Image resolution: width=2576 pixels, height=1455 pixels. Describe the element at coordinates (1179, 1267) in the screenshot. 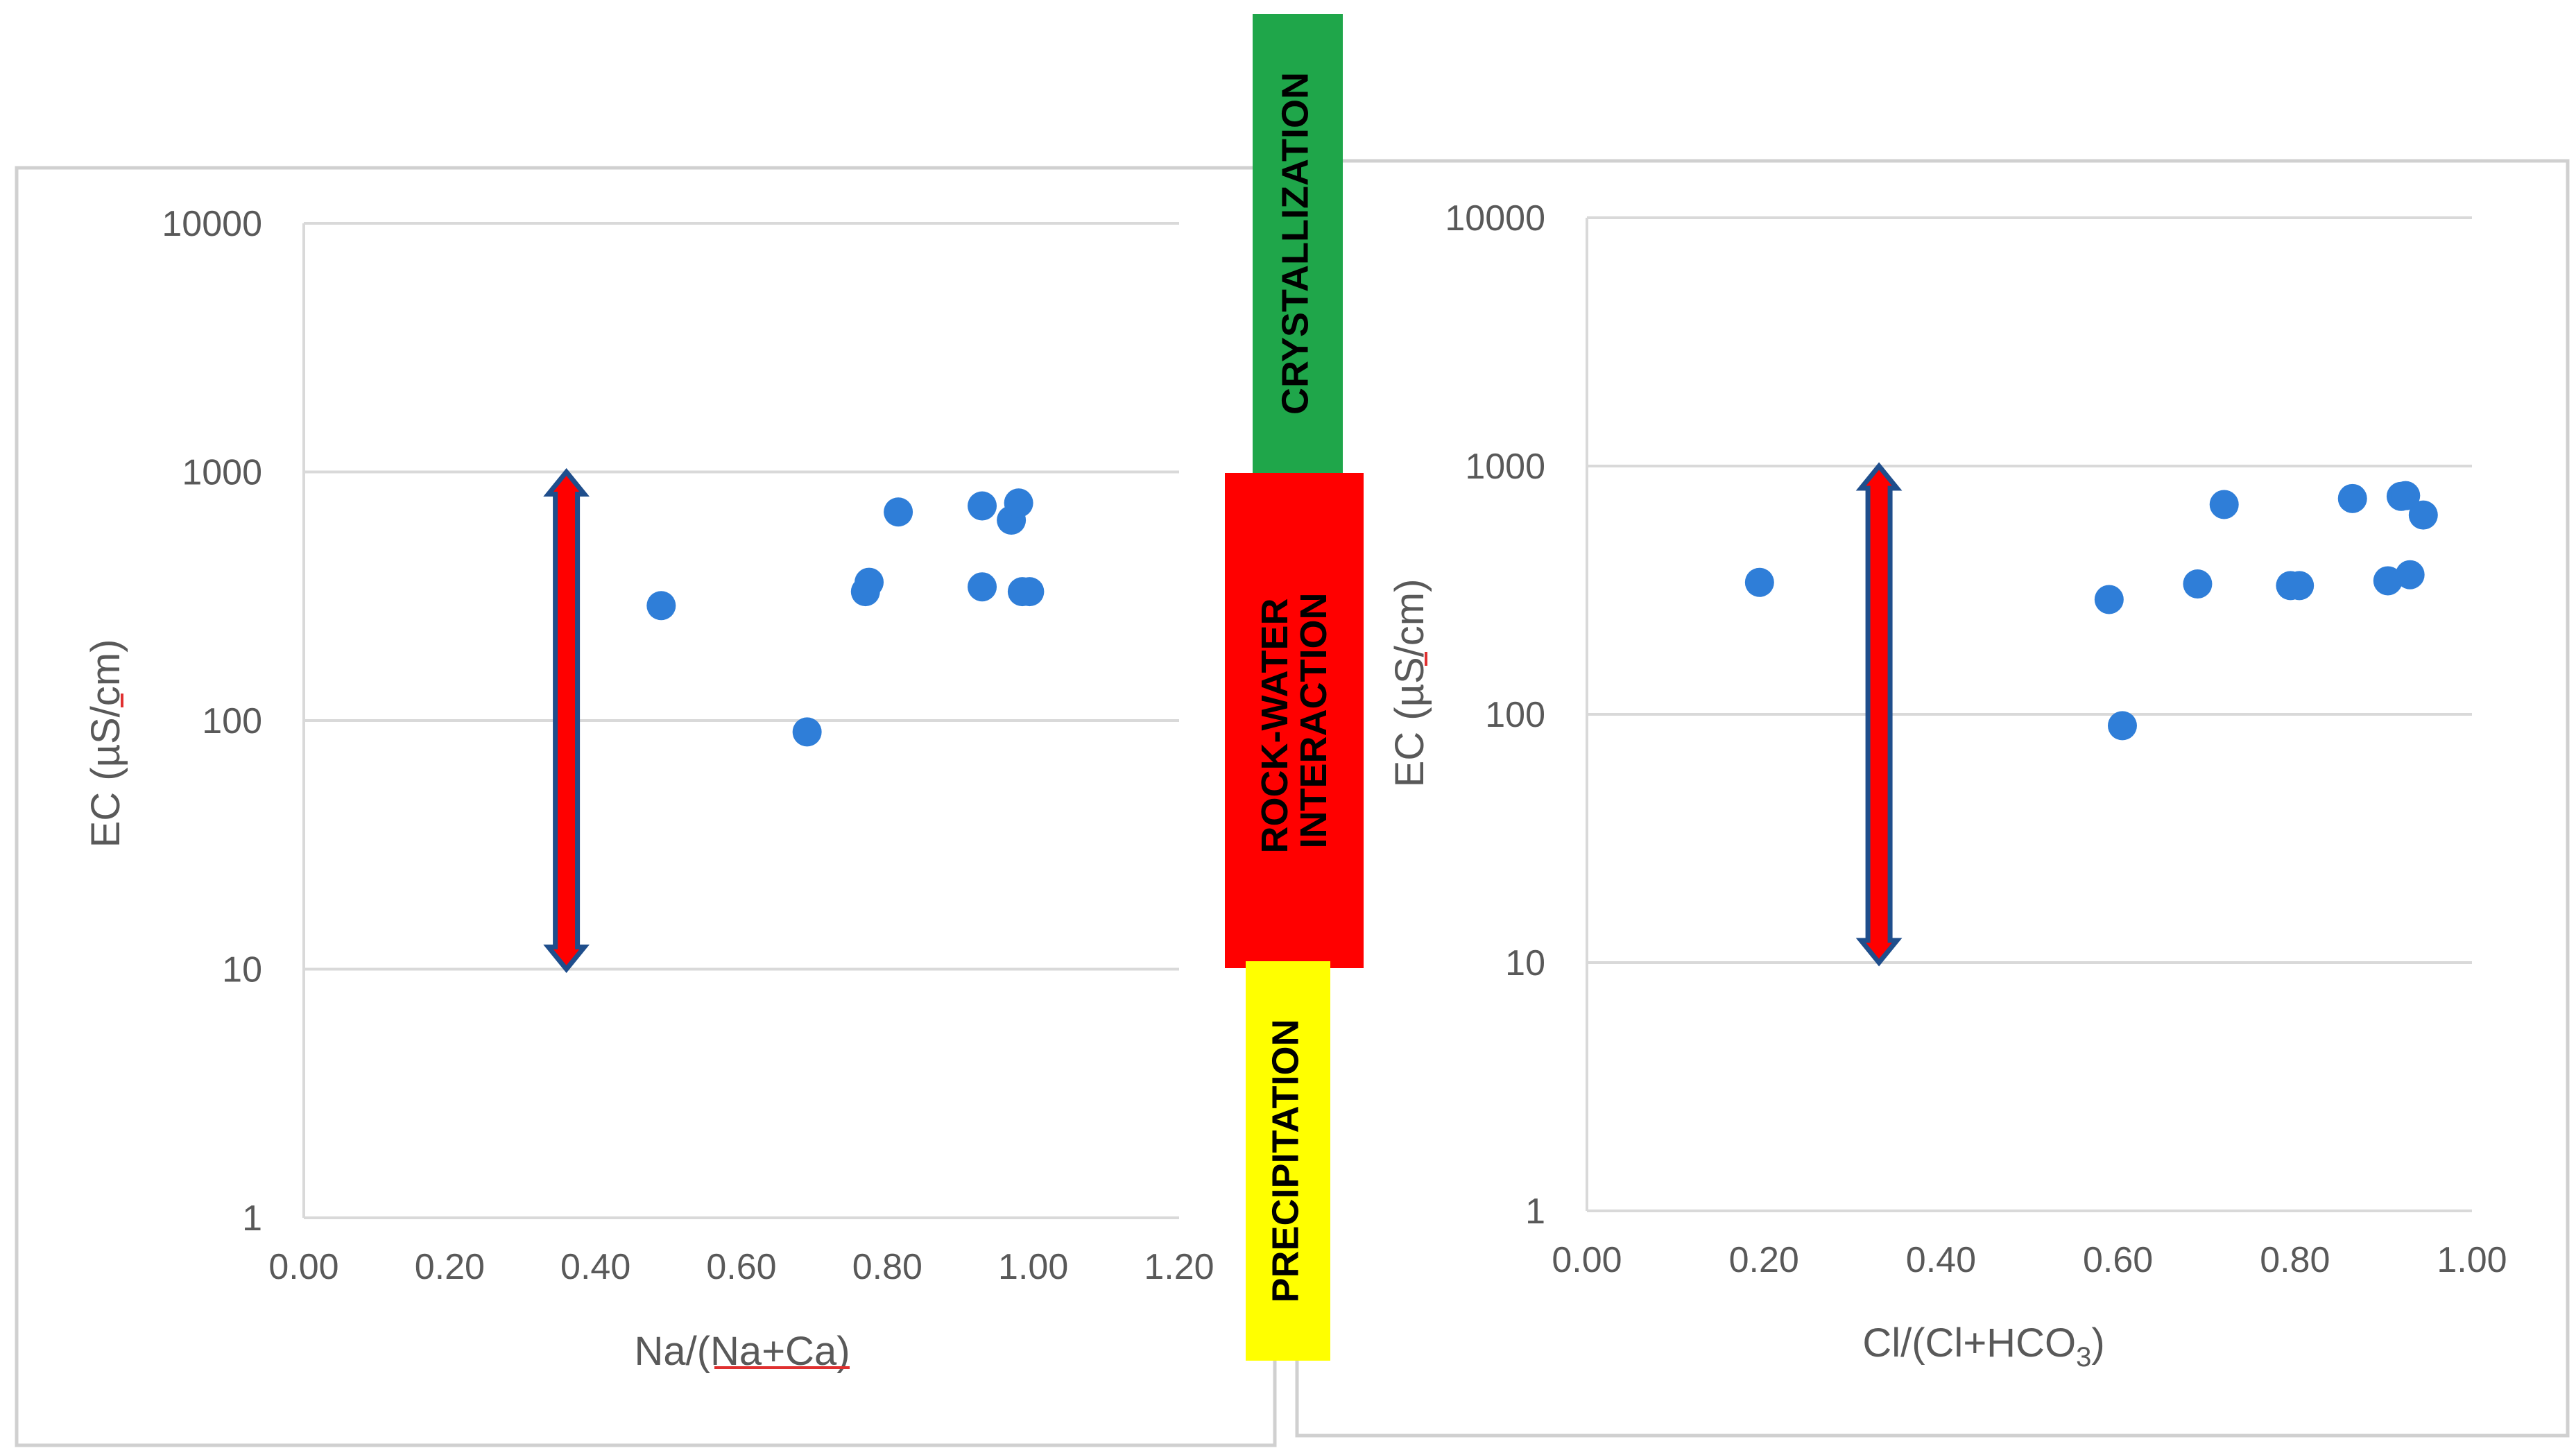

I see `x-tick-label: 1.20` at that location.